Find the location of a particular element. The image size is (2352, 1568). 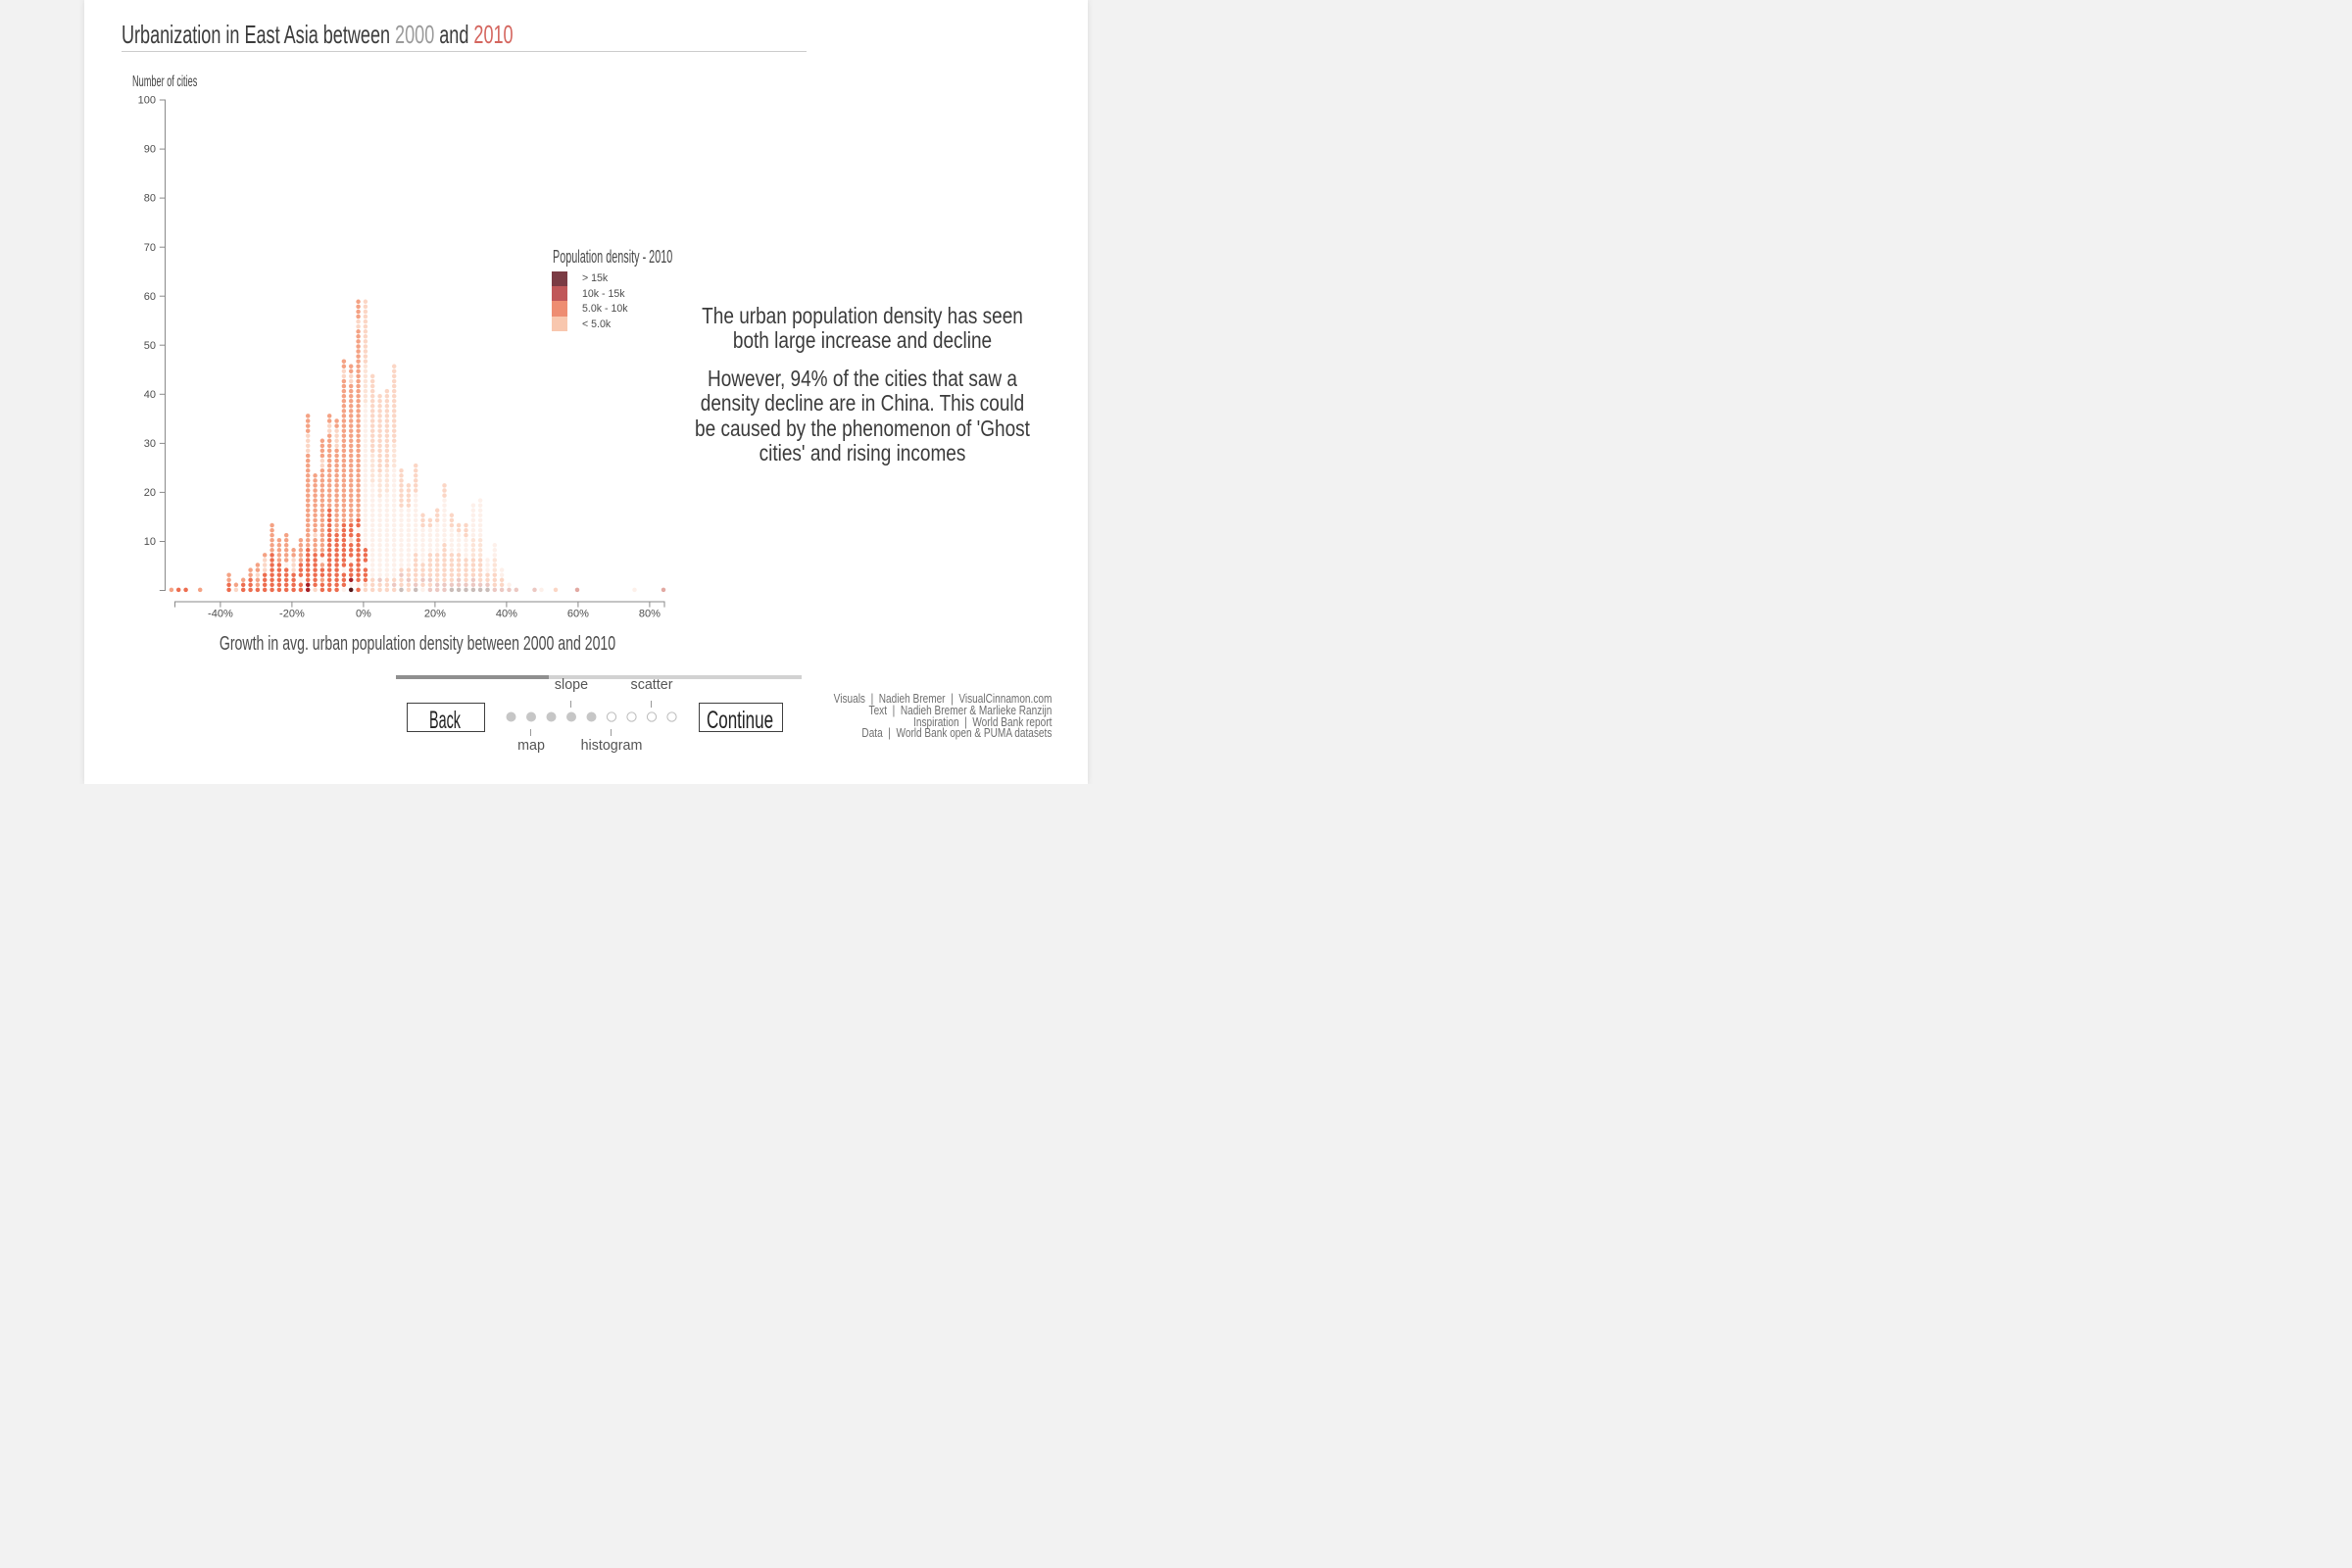

svg-text: 70 is located at coordinates (150, 248).